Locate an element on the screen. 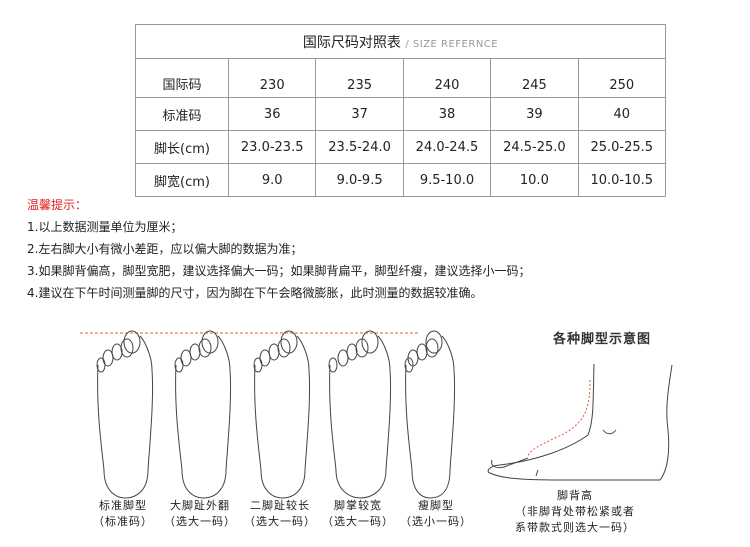  cell: 240 is located at coordinates (447, 78).